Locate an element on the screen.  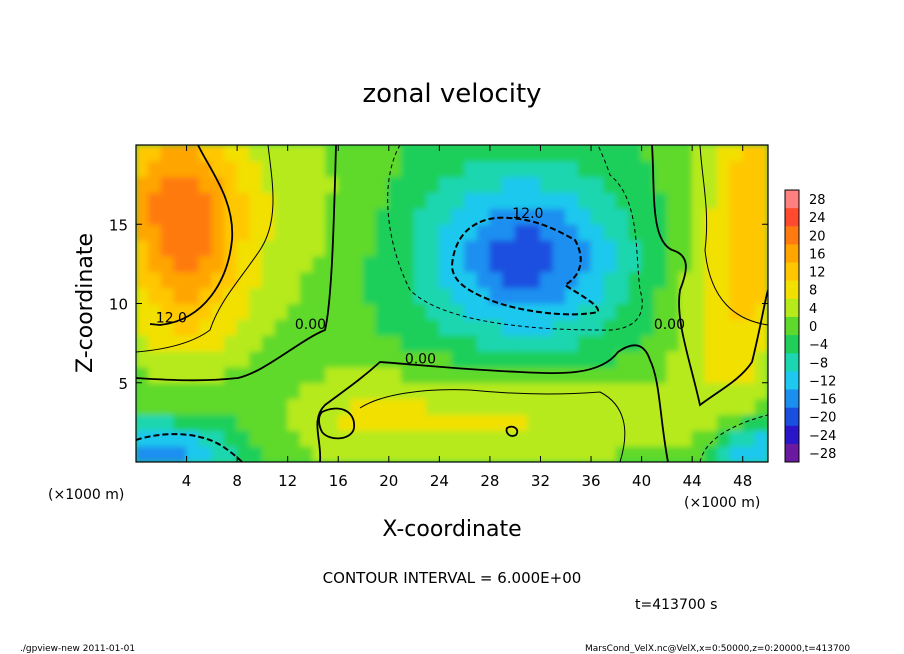
colorbar-label: −24 is located at coordinates (822, 436).